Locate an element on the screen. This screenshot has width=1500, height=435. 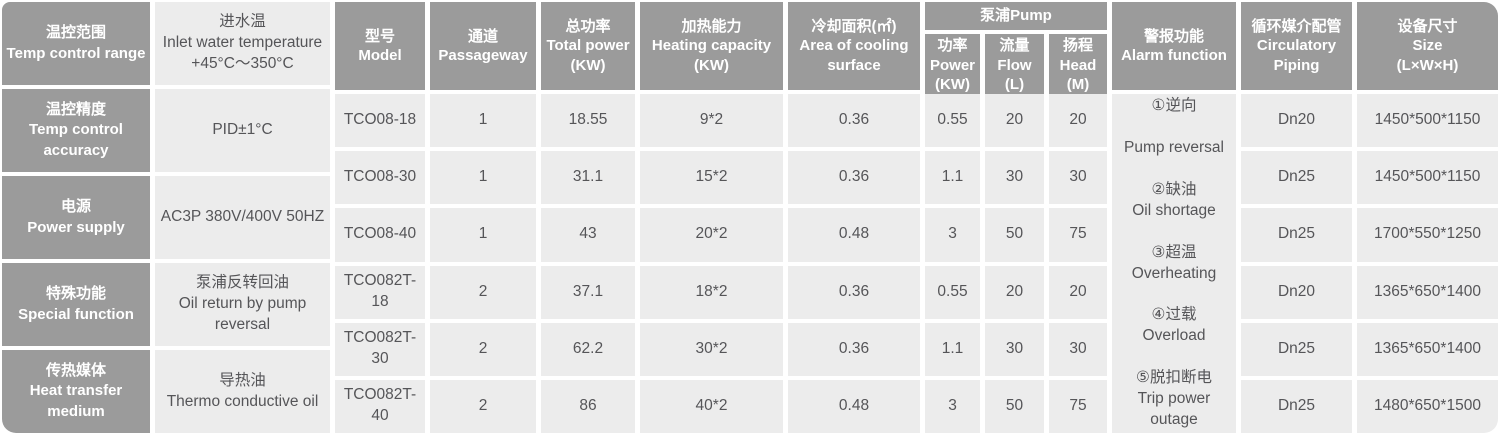
header-cooling-area: 冷却面积(㎡) Area of cooling surface is located at coordinates (854, 46).